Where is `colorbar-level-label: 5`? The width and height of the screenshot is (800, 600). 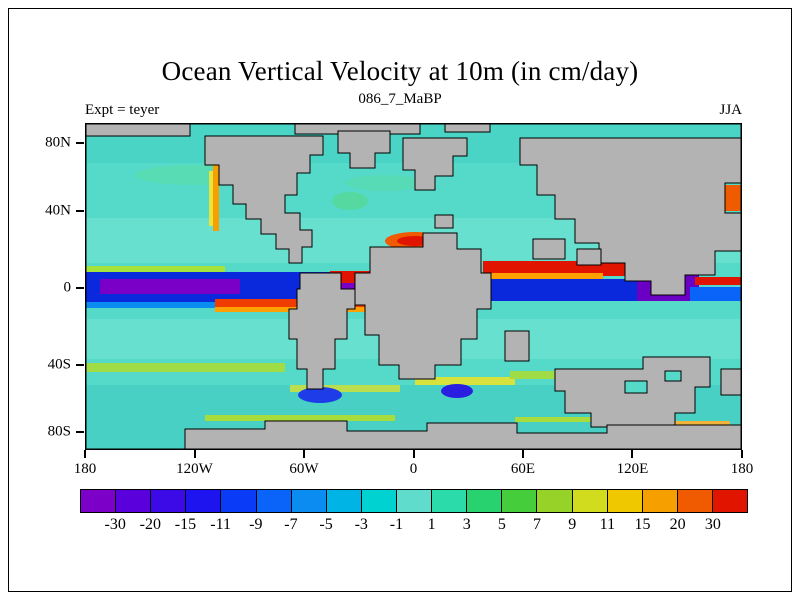
colorbar-level-label: 5 is located at coordinates (501, 524).